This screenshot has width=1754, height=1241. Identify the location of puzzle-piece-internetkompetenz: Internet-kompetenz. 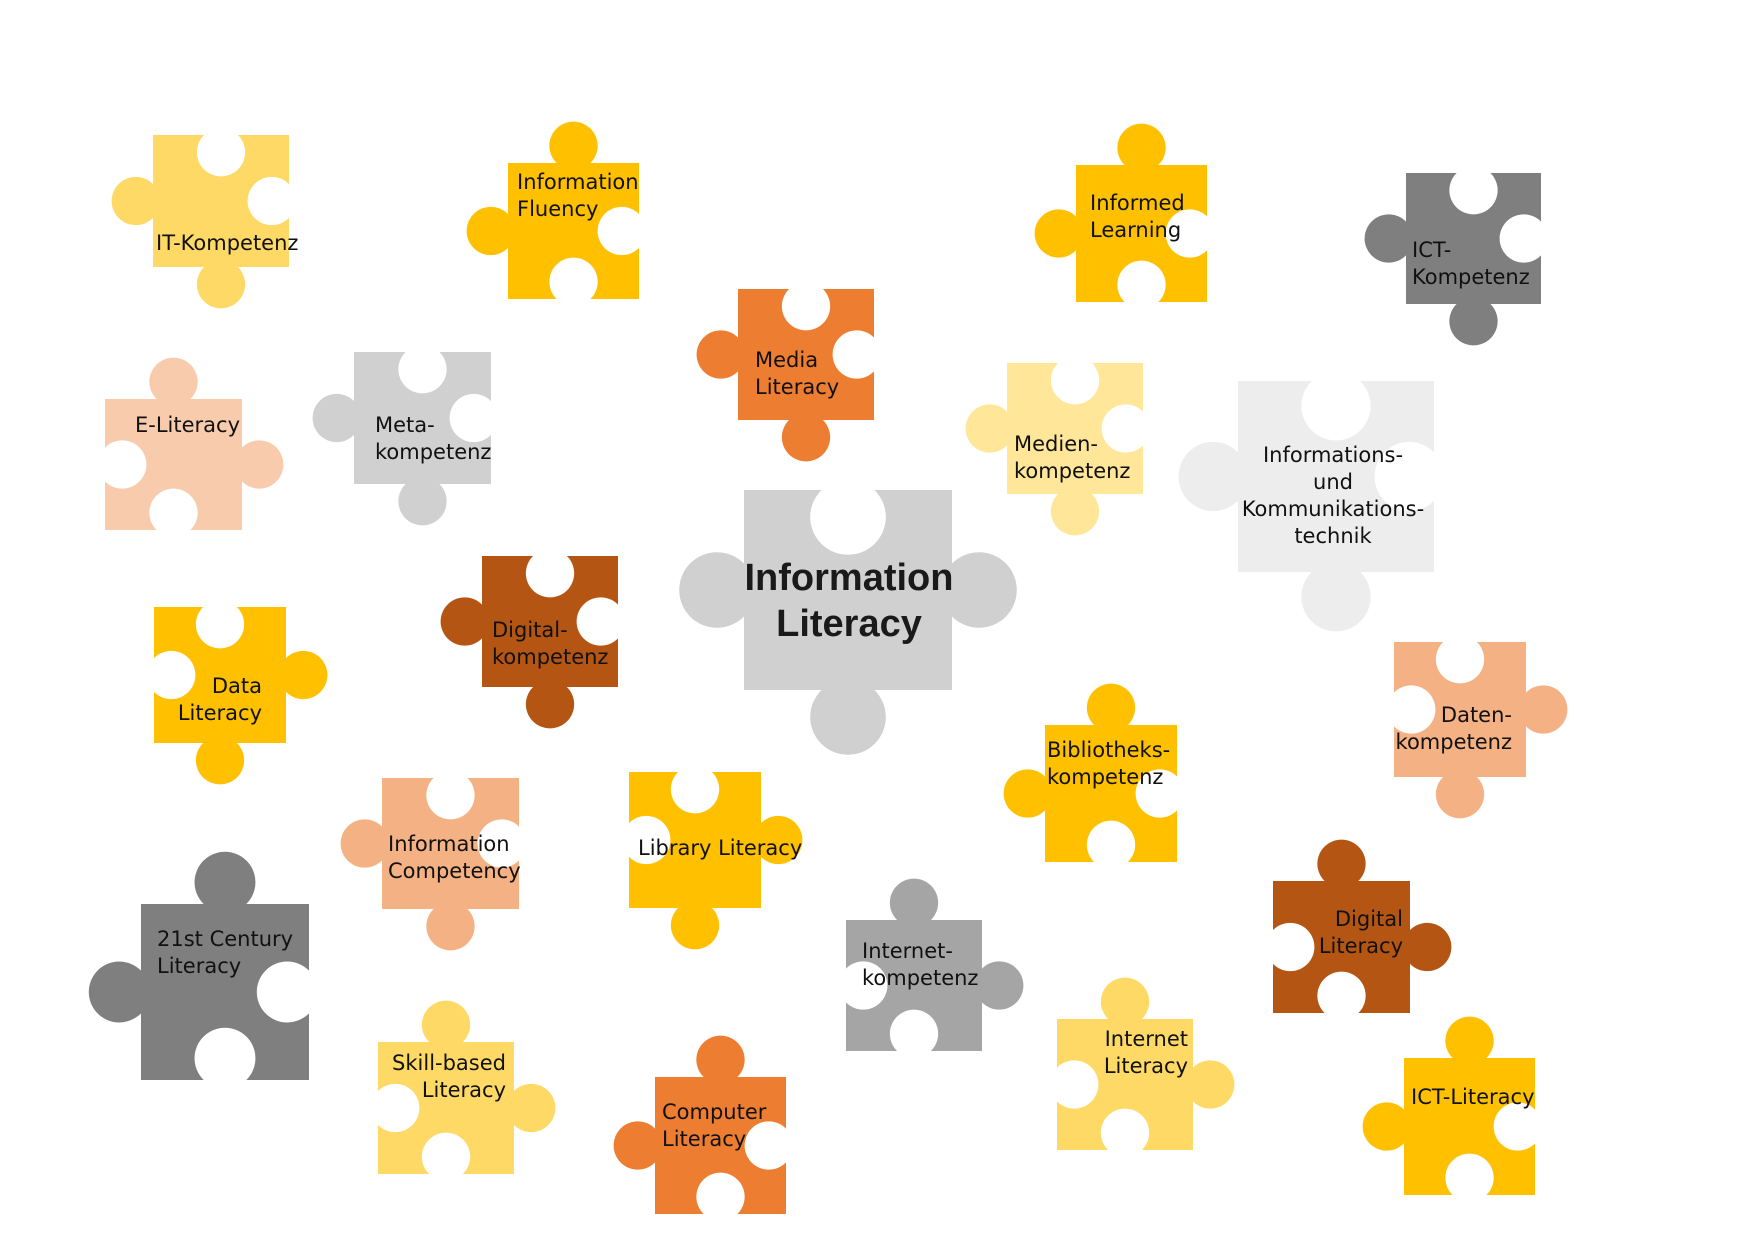
(935, 964).